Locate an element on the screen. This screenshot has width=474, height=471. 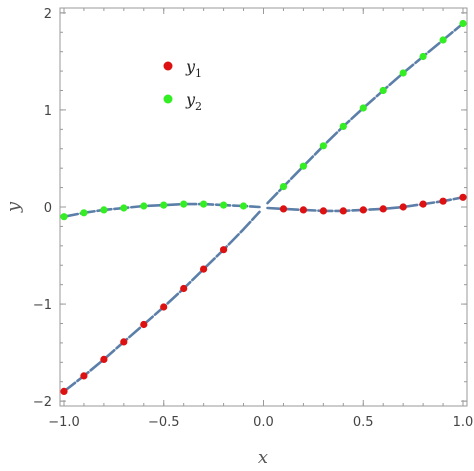
legend-label-y2: y2 is located at coordinates (193, 101).